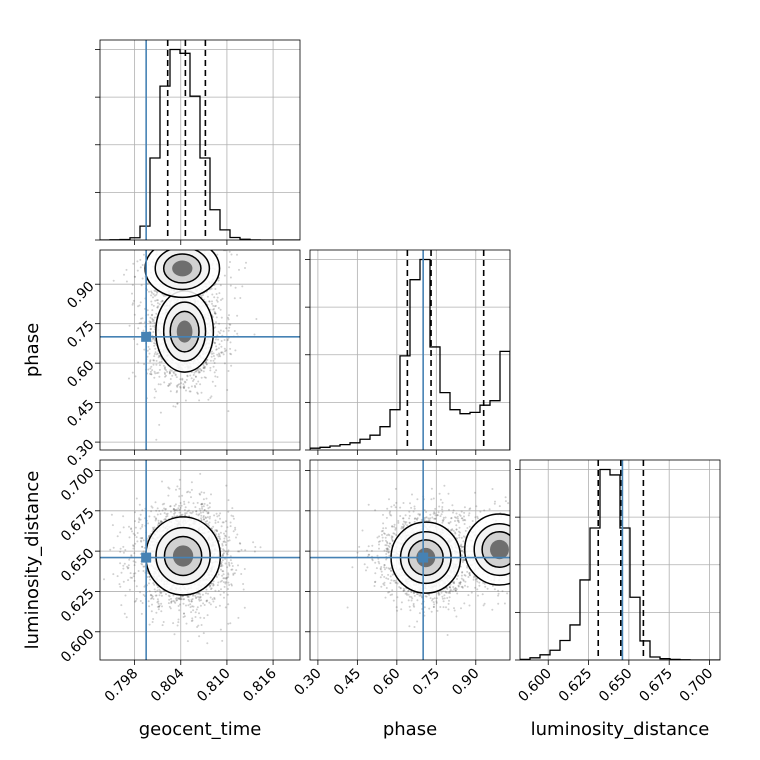 The image size is (760, 760). What do you see at coordinates (436, 560) in the screenshot?
I see `panel-content` at bounding box center [436, 560].